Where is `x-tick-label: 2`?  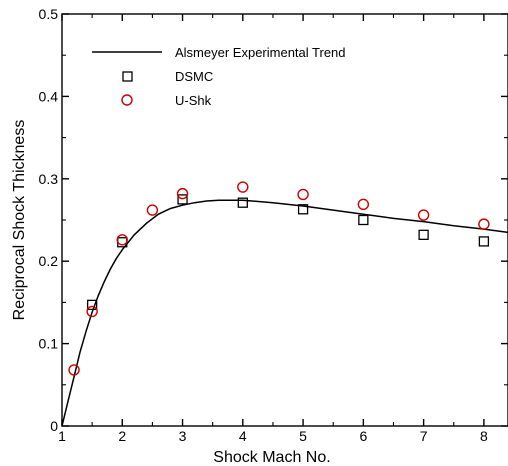
x-tick-label: 2 is located at coordinates (122, 436).